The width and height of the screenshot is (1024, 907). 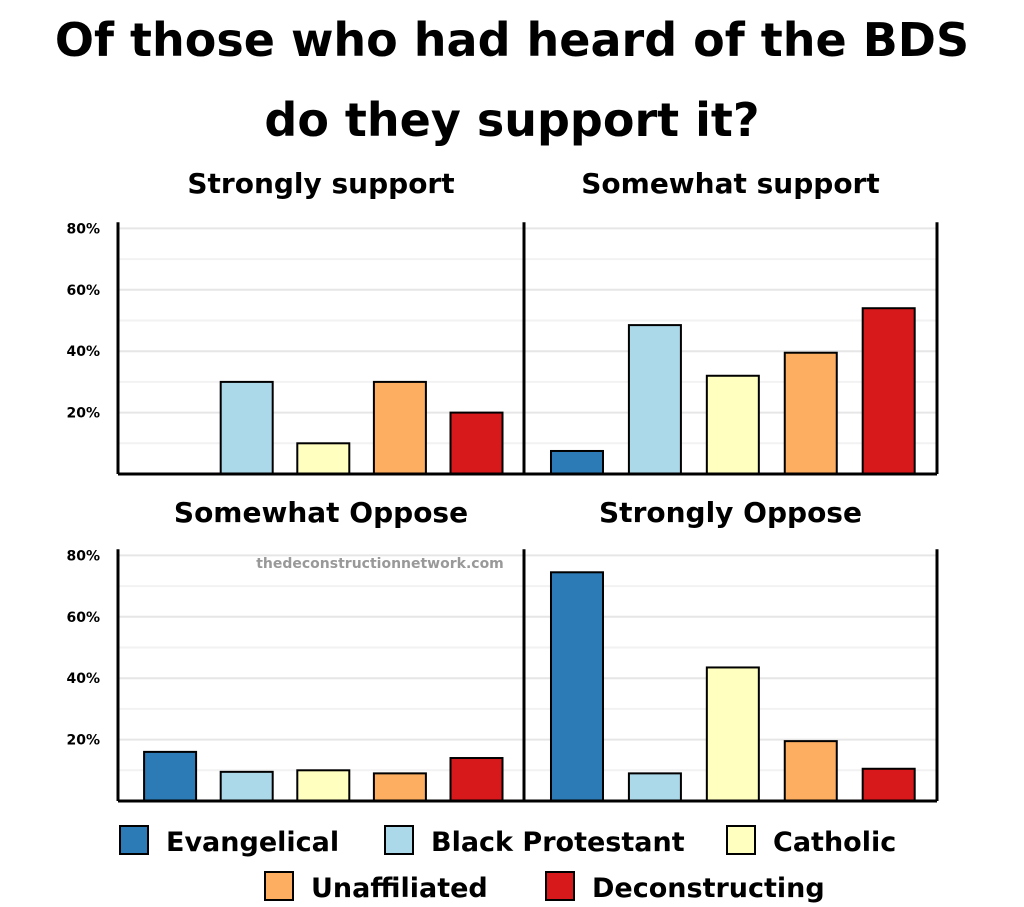 I want to click on watermark: thedeconstructionnetwork.com, so click(x=380, y=564).